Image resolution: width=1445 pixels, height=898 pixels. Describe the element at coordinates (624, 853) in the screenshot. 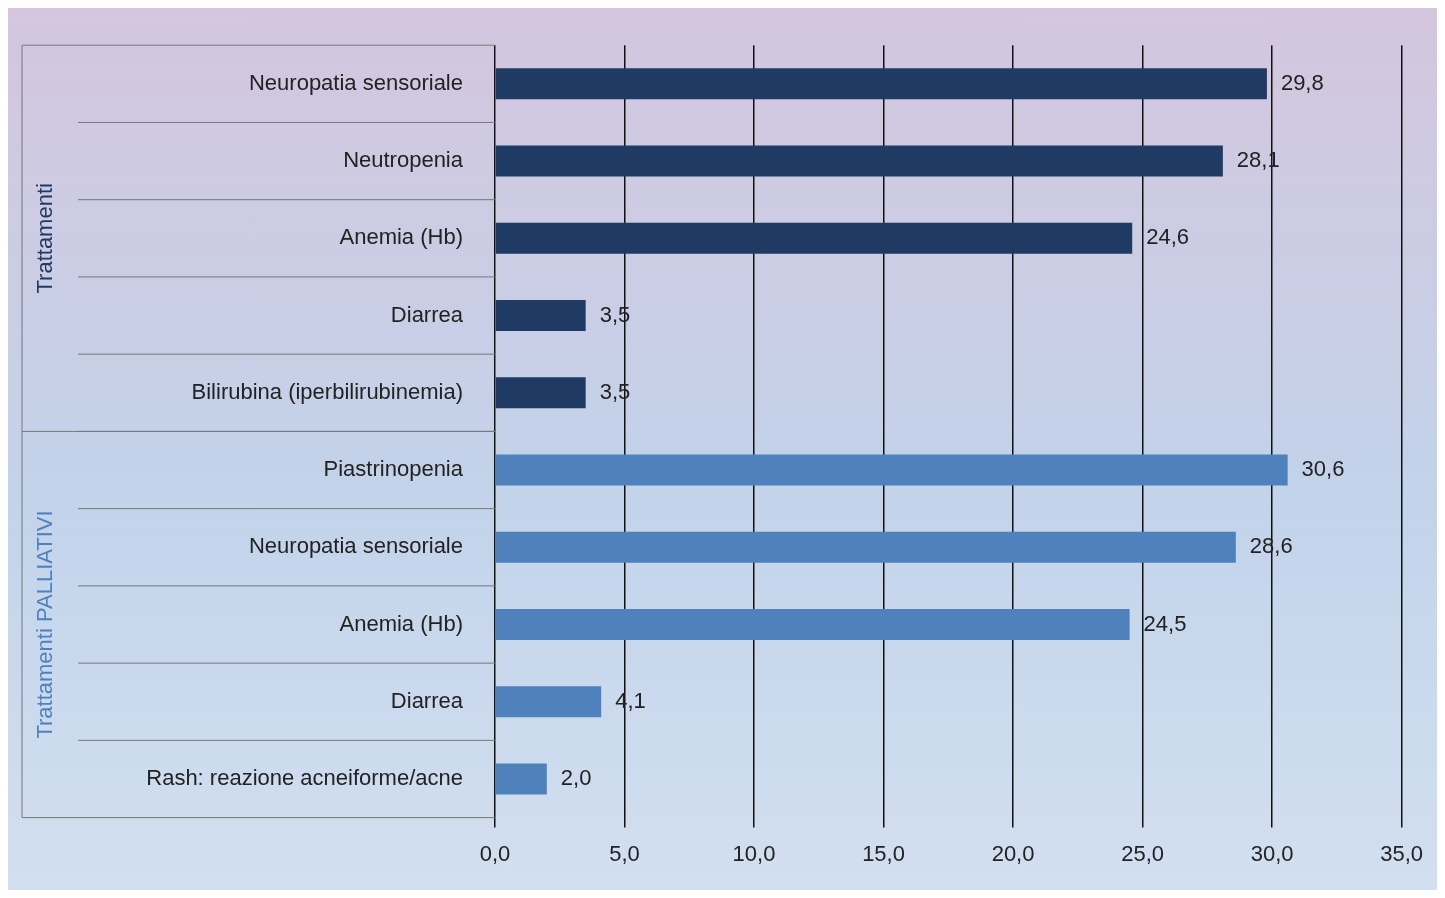

I see `x-tick-label: 5,0` at that location.